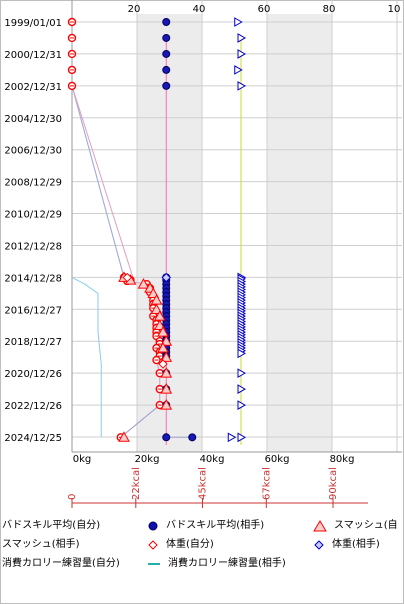 The width and height of the screenshot is (404, 604). What do you see at coordinates (33, 151) in the screenshot?
I see `y-tick-label: 2006/12/30` at bounding box center [33, 151].